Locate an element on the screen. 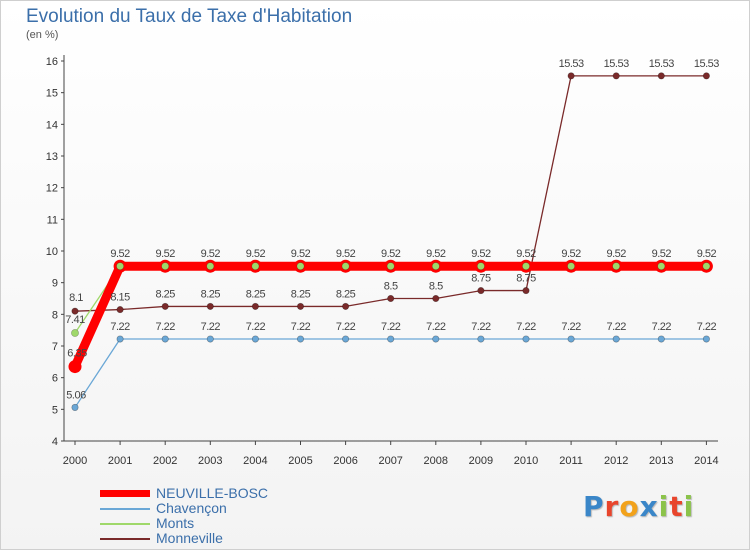  logo-letter: r is located at coordinates (612, 506).